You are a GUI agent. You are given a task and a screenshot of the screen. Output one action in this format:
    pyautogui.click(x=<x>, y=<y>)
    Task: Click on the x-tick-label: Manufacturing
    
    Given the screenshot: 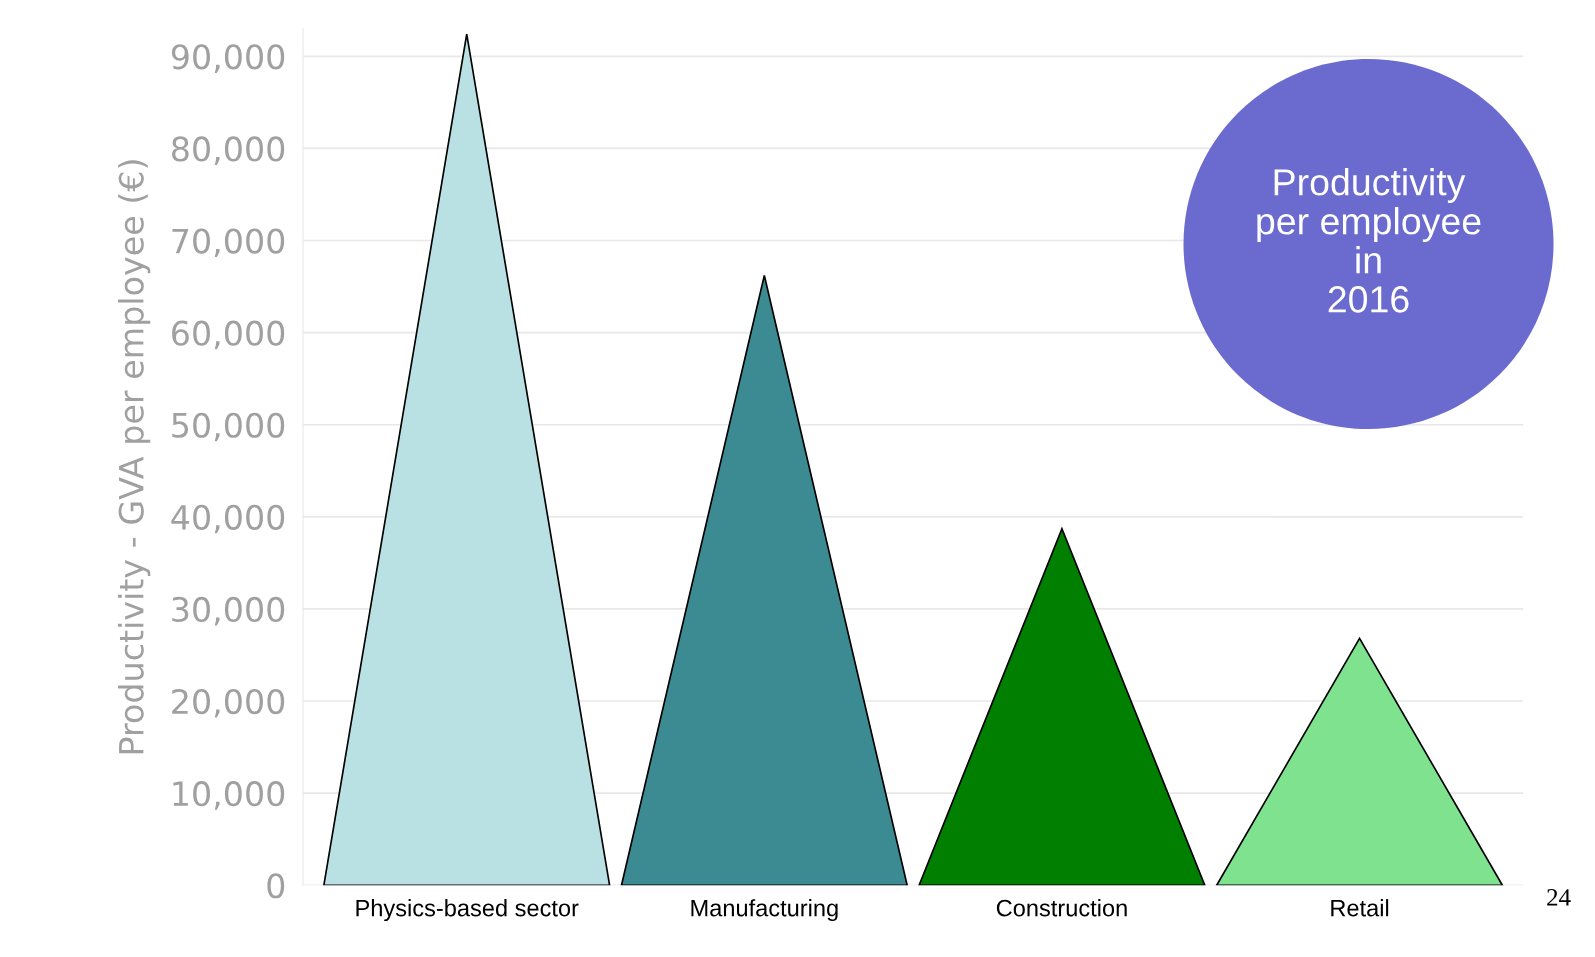 What is the action you would take?
    pyautogui.click(x=764, y=910)
    